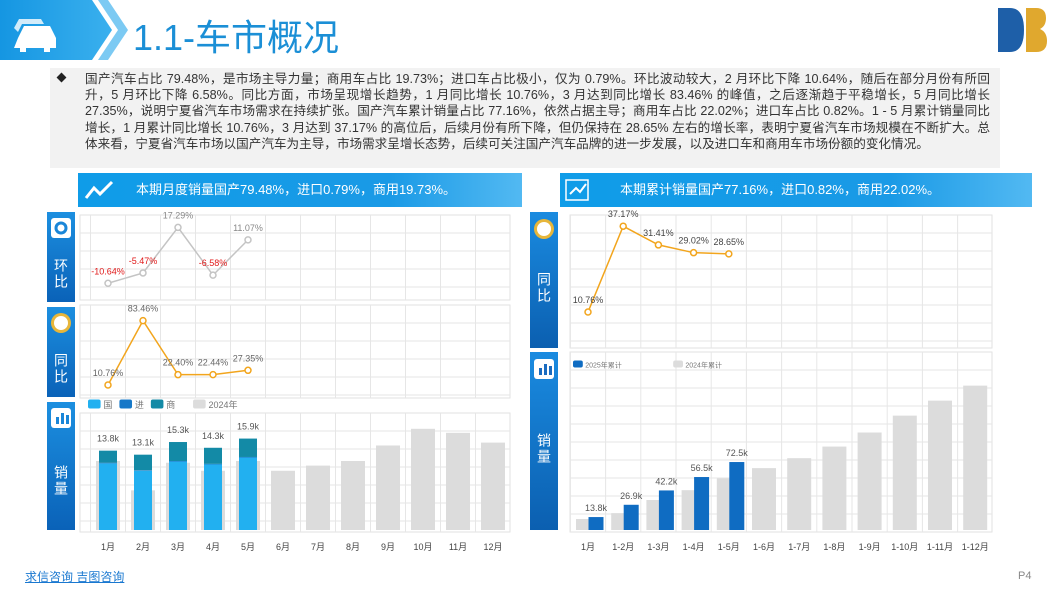  I want to click on x-tick-label: 1-6月, so click(764, 547).